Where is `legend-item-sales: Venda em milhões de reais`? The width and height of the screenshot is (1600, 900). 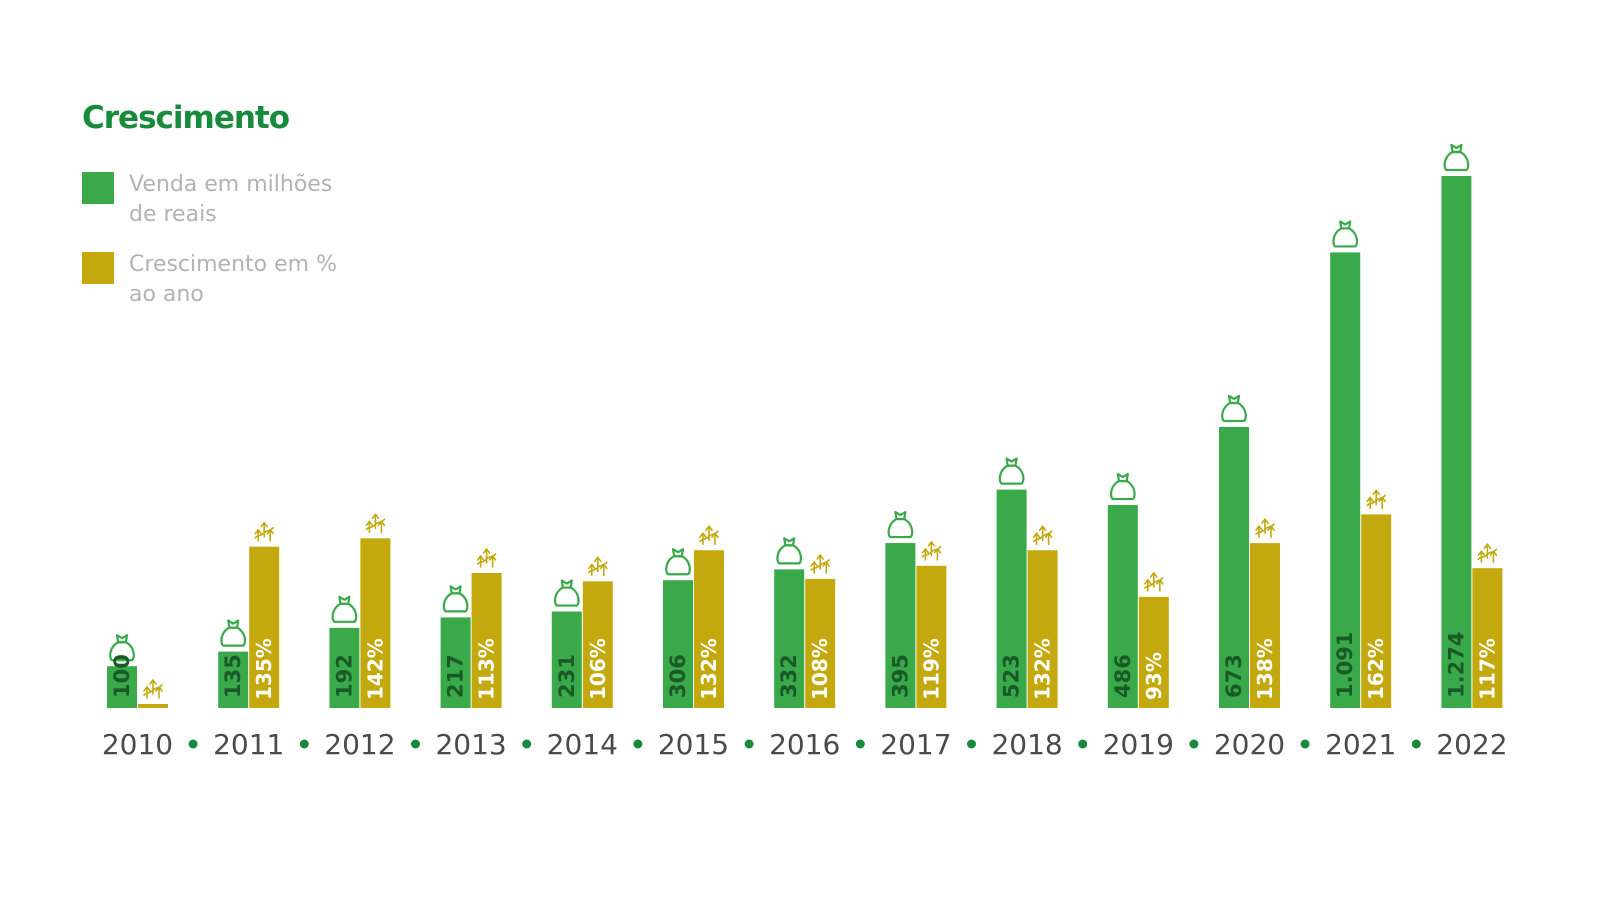
legend-item-sales: Venda em milhões de reais is located at coordinates (220, 200).